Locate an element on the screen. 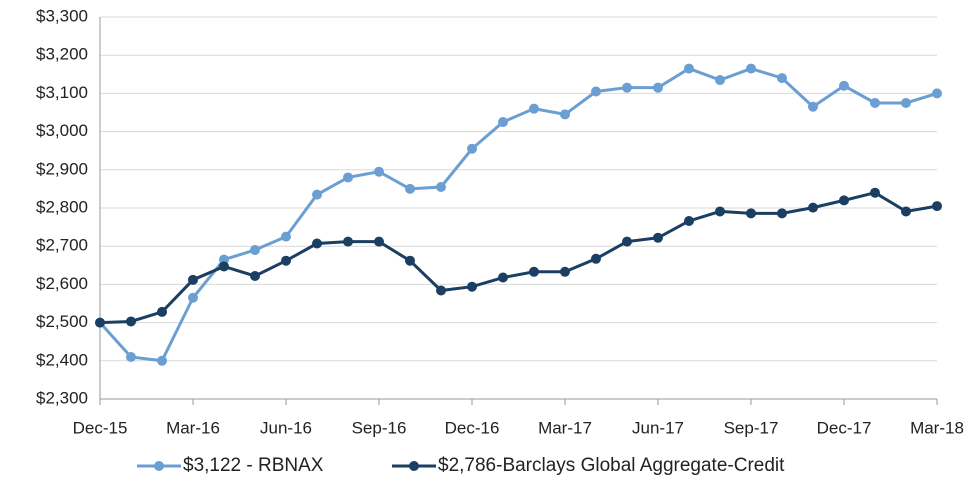 Image resolution: width=970 pixels, height=481 pixels. x-tick-label: Jun-17 is located at coordinates (658, 427).